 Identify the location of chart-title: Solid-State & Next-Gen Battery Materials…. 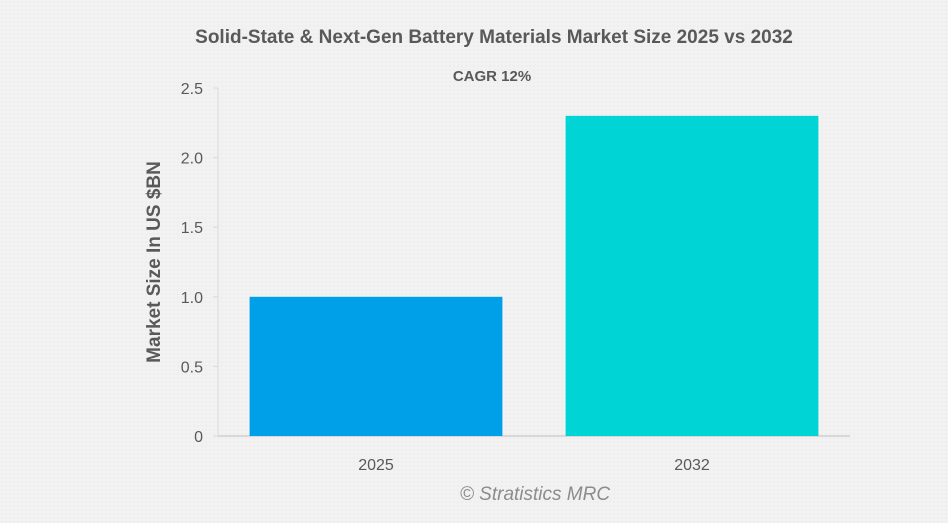
(494, 37).